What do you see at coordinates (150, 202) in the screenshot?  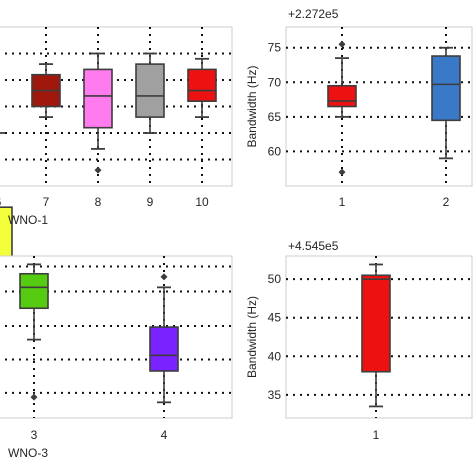 I see `x-tick-label: 9` at bounding box center [150, 202].